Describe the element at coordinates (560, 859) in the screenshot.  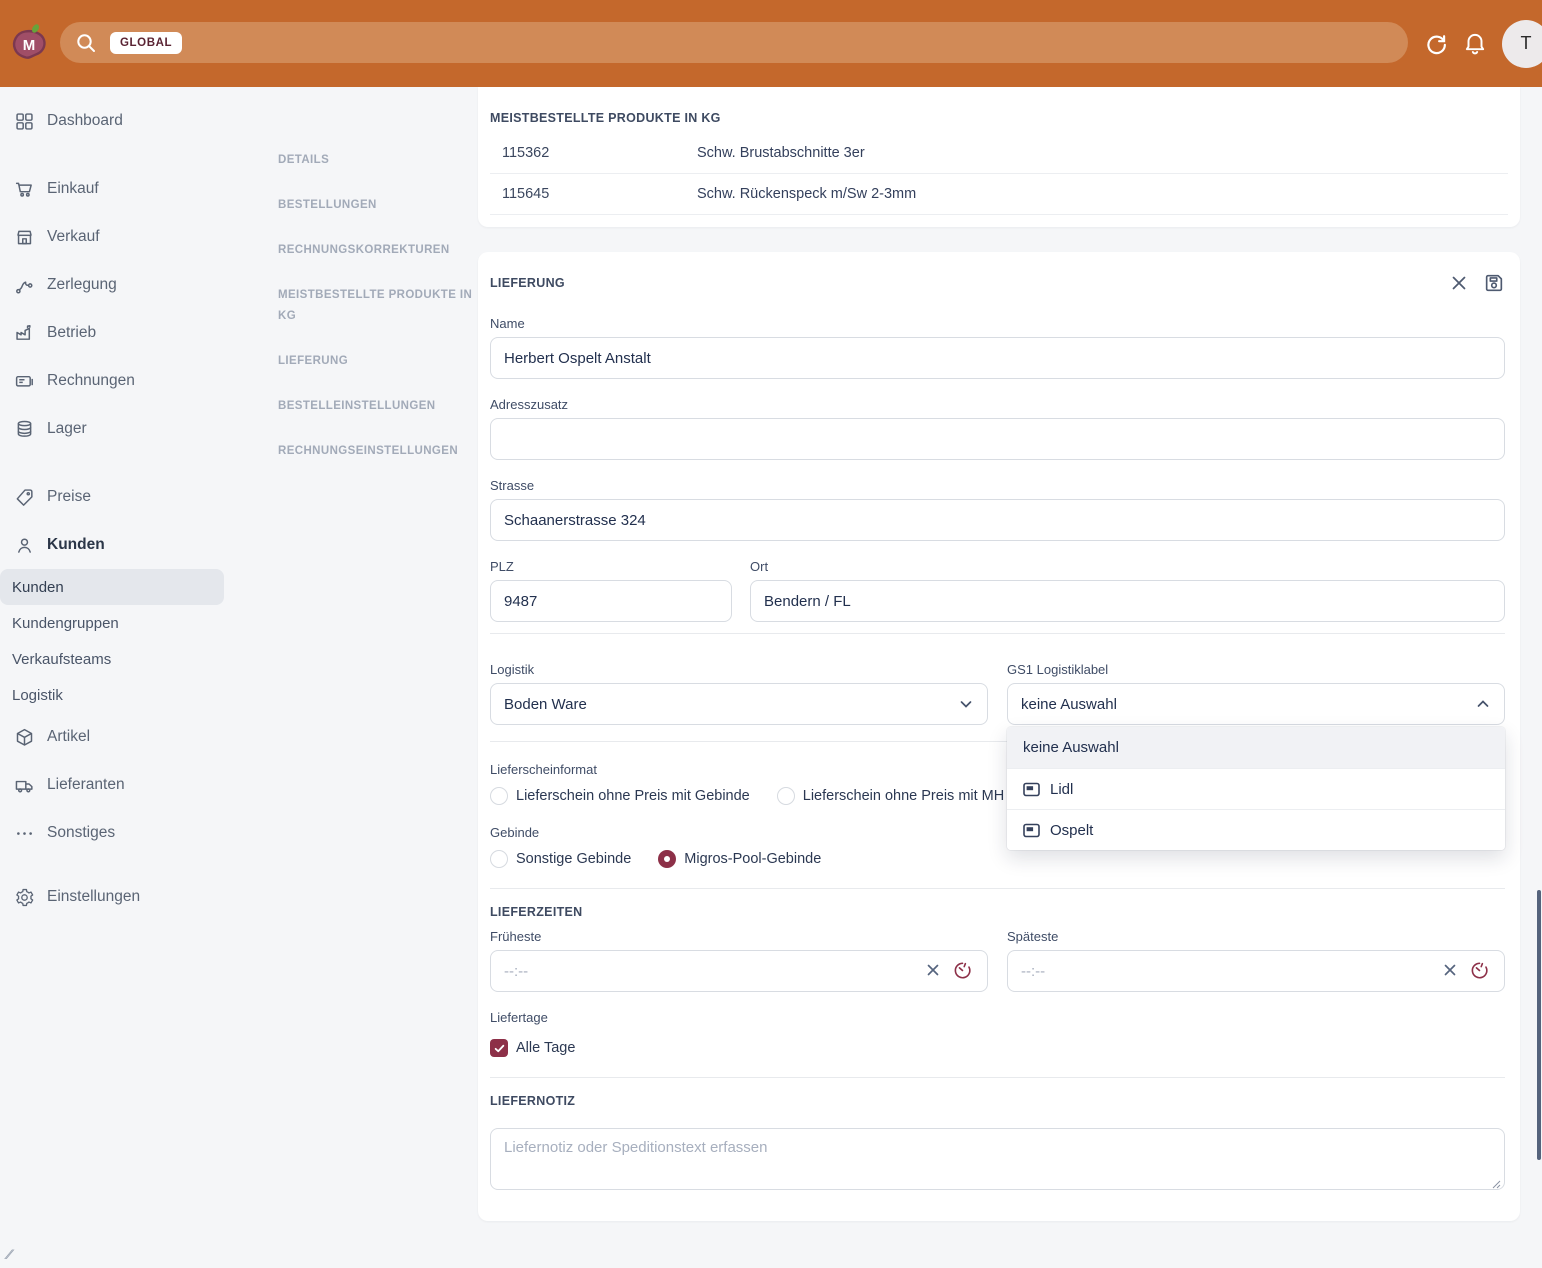
I see `radio-sonstige-gebinde: Sonstige Gebinde` at that location.